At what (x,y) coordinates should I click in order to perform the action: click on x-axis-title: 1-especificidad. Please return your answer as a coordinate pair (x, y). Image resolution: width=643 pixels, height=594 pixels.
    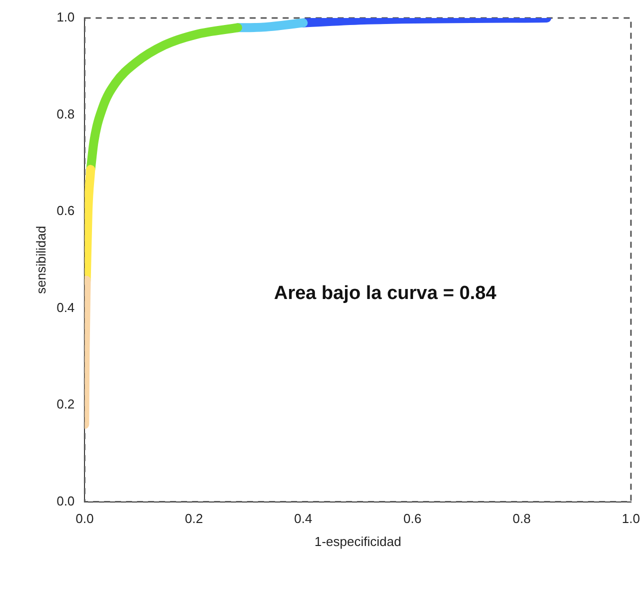
    Looking at the image, I should click on (358, 541).